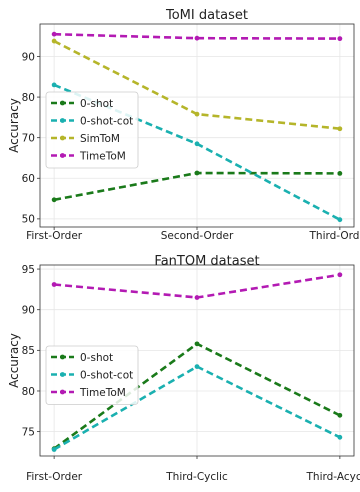 This screenshot has width=360, height=492. Describe the element at coordinates (28, 351) in the screenshot. I see `y-tick-label: 85` at that location.